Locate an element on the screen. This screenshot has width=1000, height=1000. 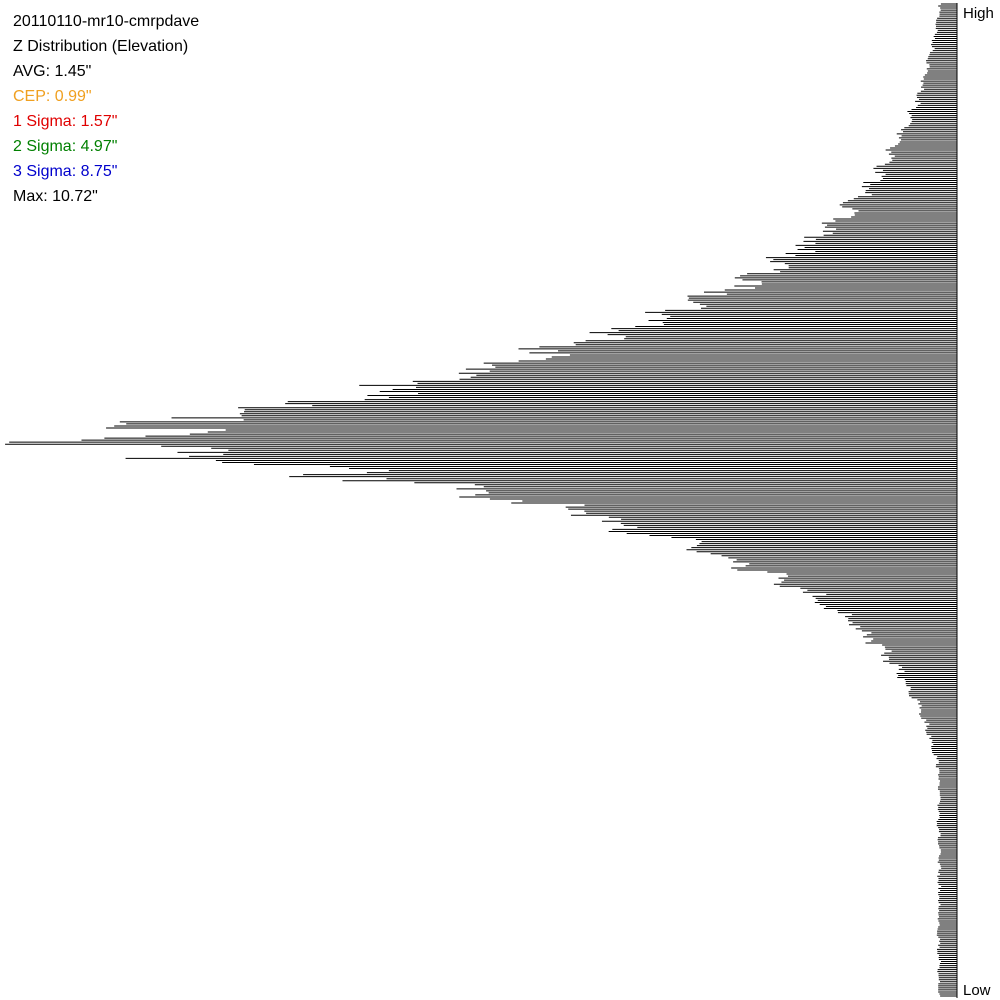
stat-avg: AVG: 1.45" is located at coordinates (52, 71).